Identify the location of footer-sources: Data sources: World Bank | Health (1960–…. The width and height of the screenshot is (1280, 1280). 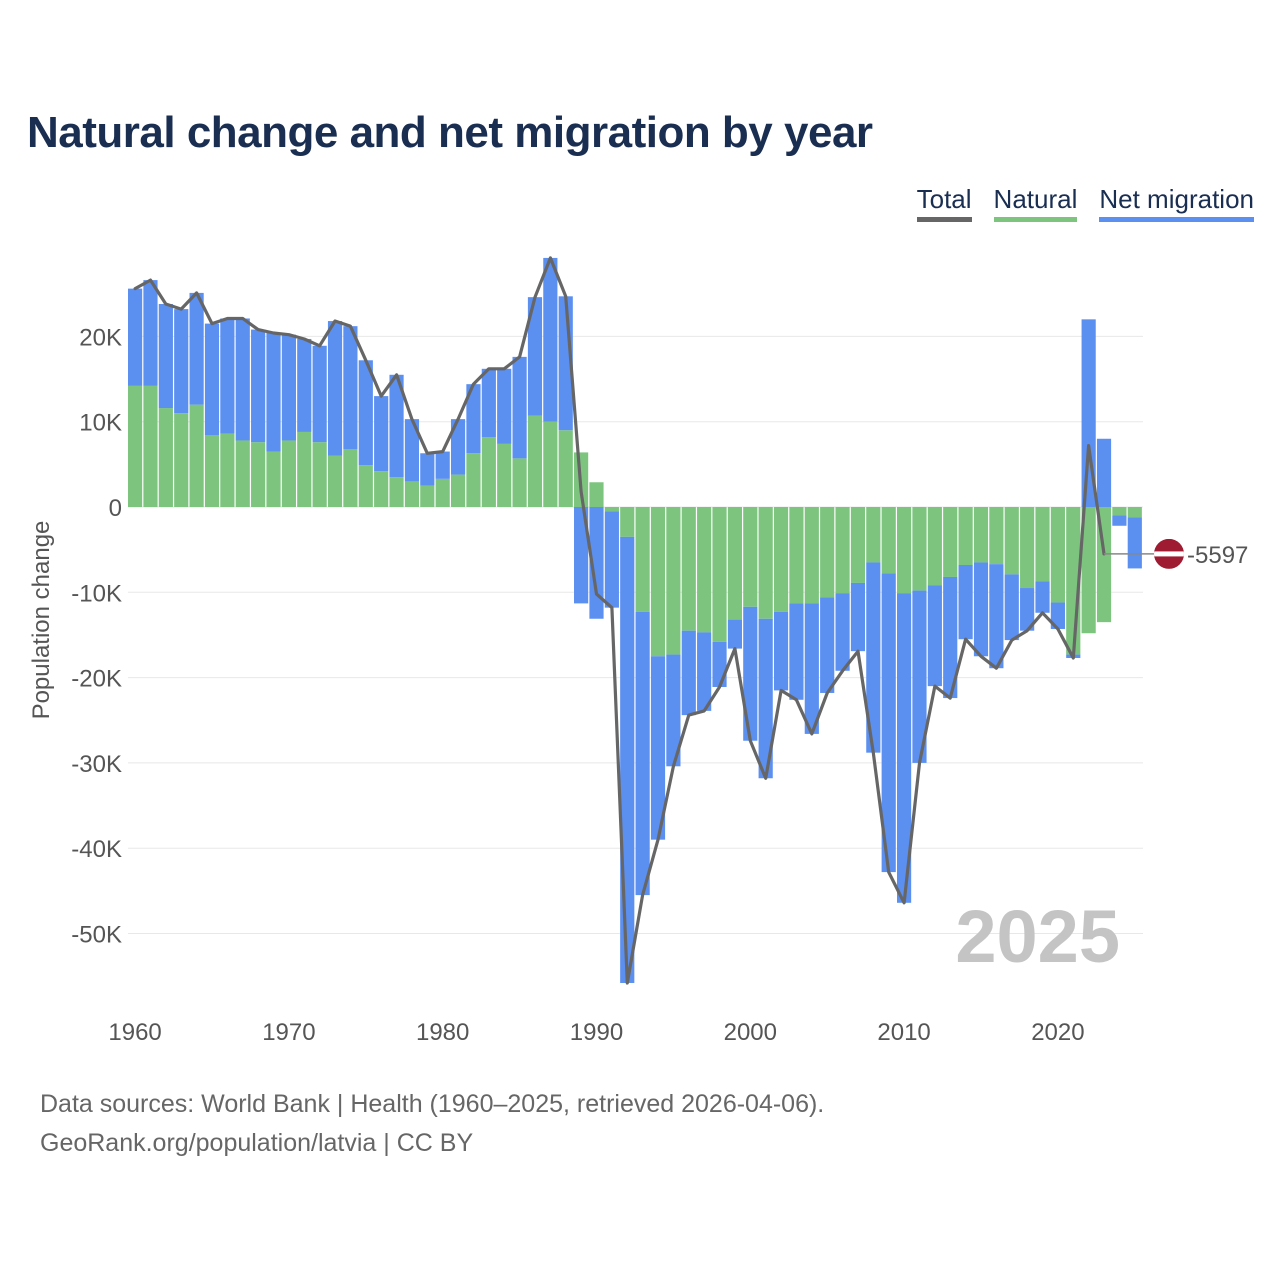
(432, 1104).